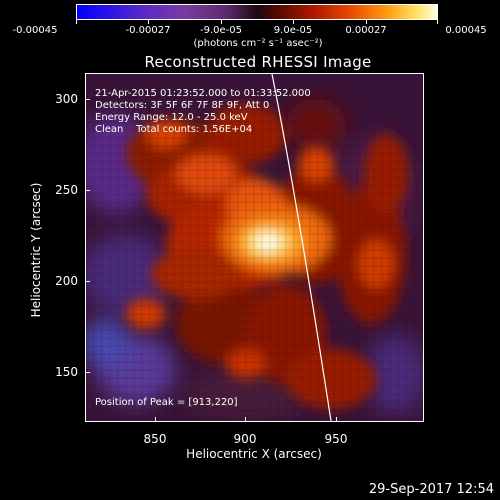 Image resolution: width=500 pixels, height=500 pixels. I want to click on colorbar-tick-label: -9.0e-05, so click(221, 30).